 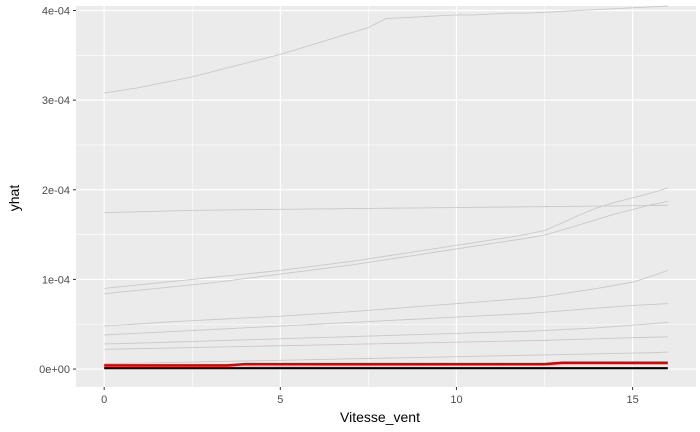 I want to click on x-axis-title: Vitesse_vent, so click(x=380, y=417).